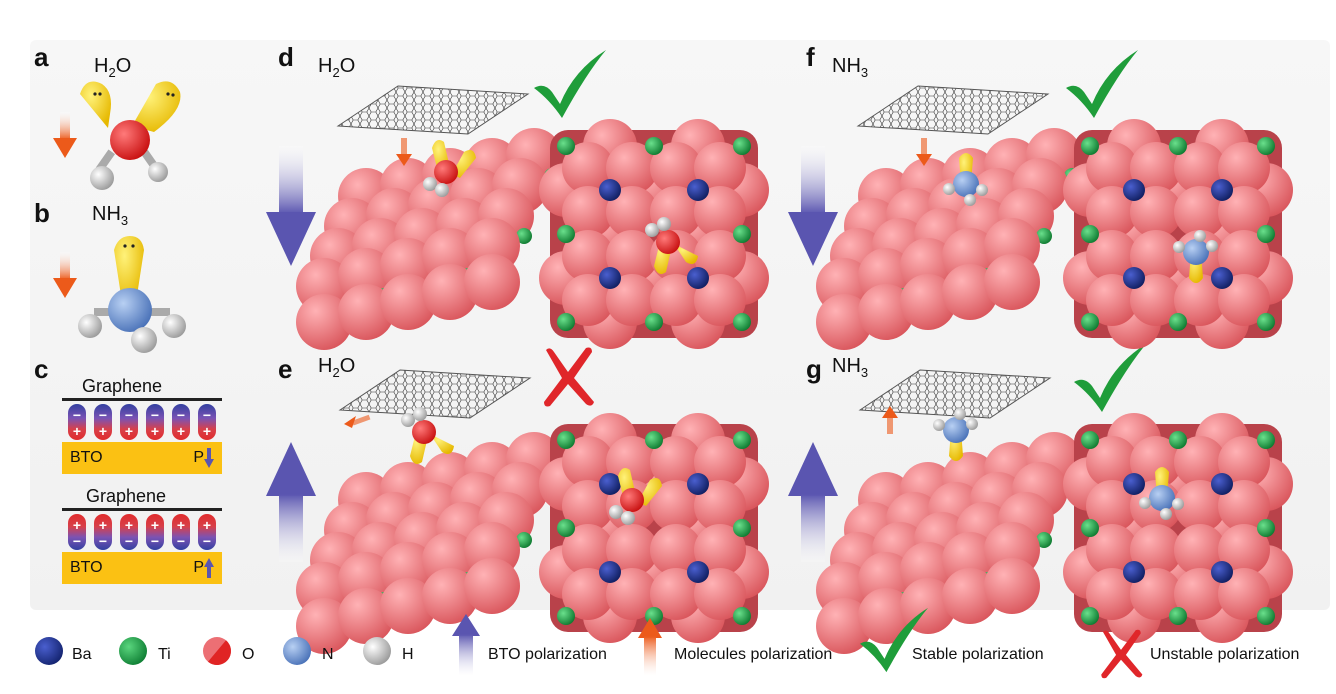  What do you see at coordinates (209, 568) in the screenshot?
I see `polarization-up-icon` at bounding box center [209, 568].